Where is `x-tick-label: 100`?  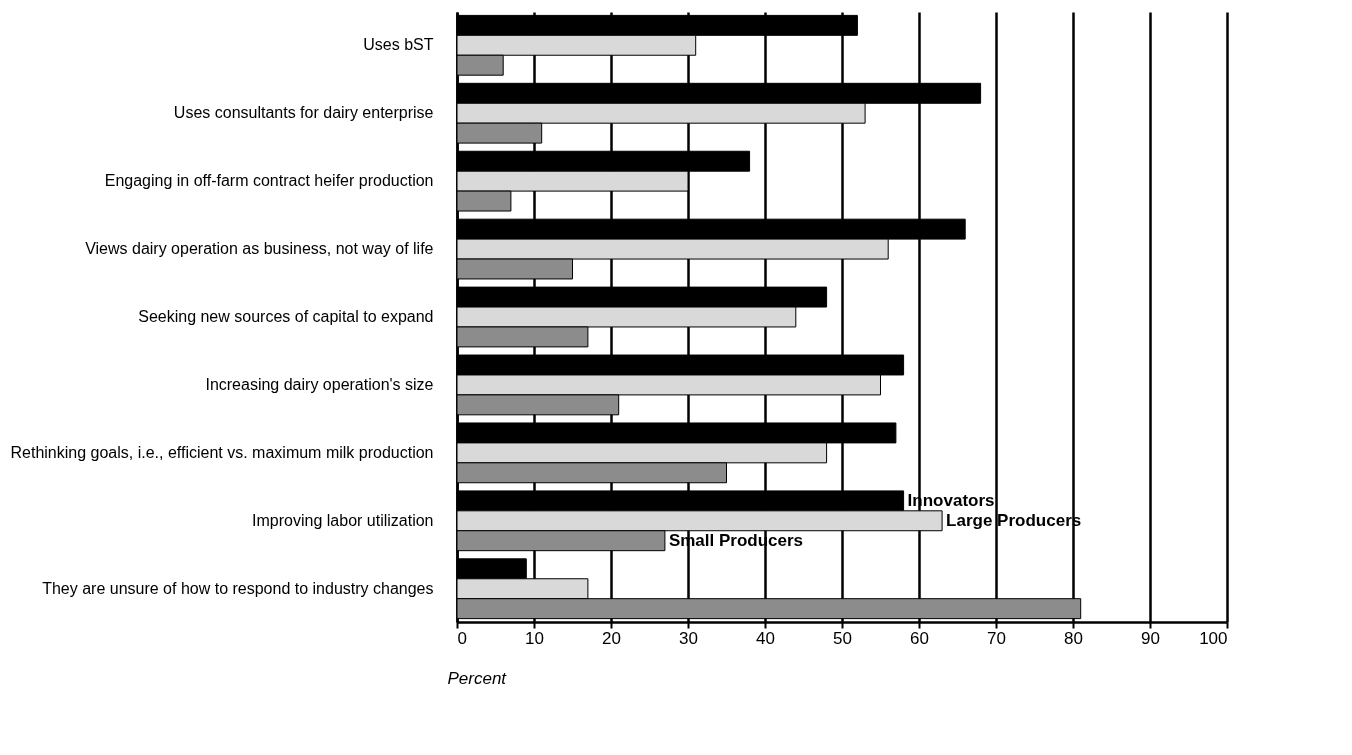
x-tick-label: 100 is located at coordinates (1213, 638).